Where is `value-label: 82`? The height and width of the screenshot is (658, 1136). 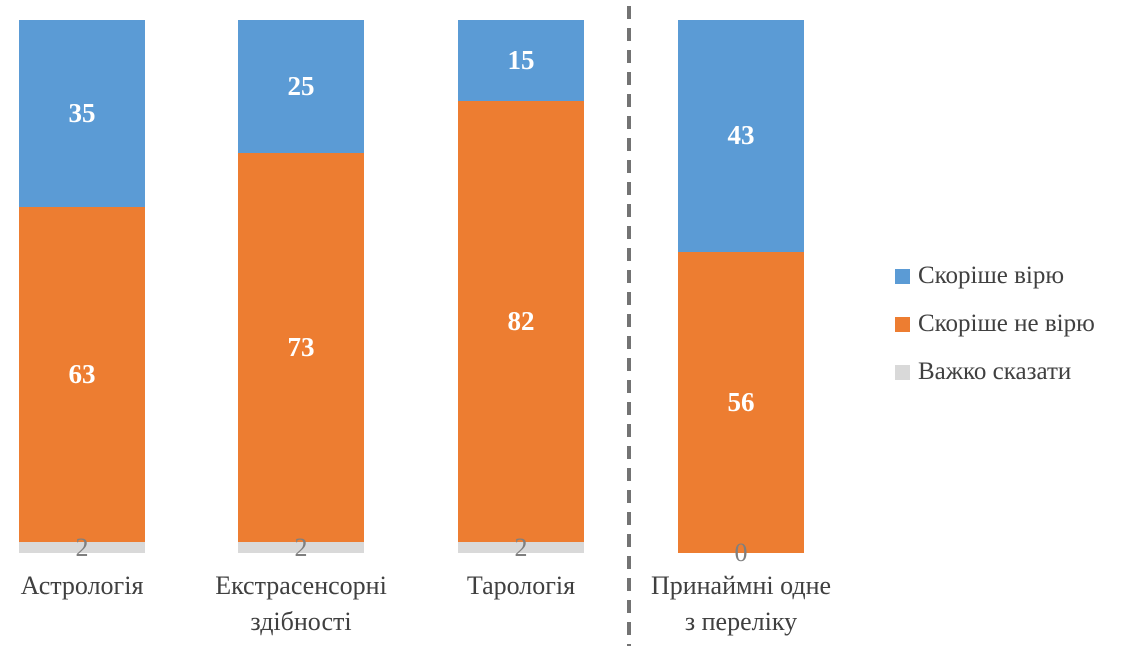
value-label: 82 is located at coordinates (521, 320).